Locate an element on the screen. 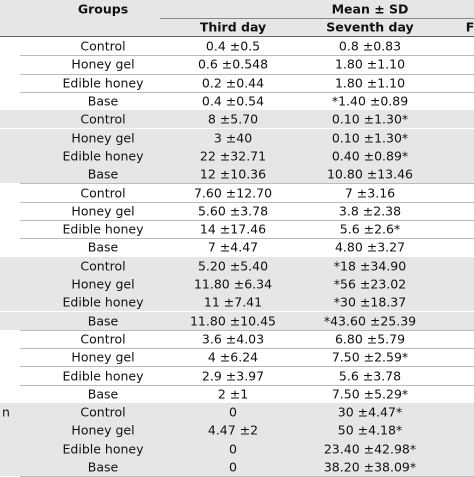 This screenshot has height=477, width=474. third-day-cell: 7.60 ±12.70 is located at coordinates (233, 193).